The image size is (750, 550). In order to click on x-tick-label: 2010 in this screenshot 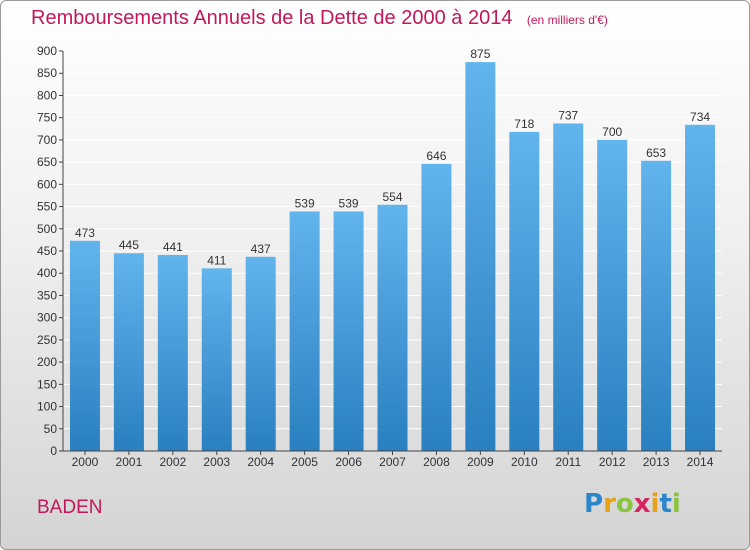, I will do `click(524, 462)`.